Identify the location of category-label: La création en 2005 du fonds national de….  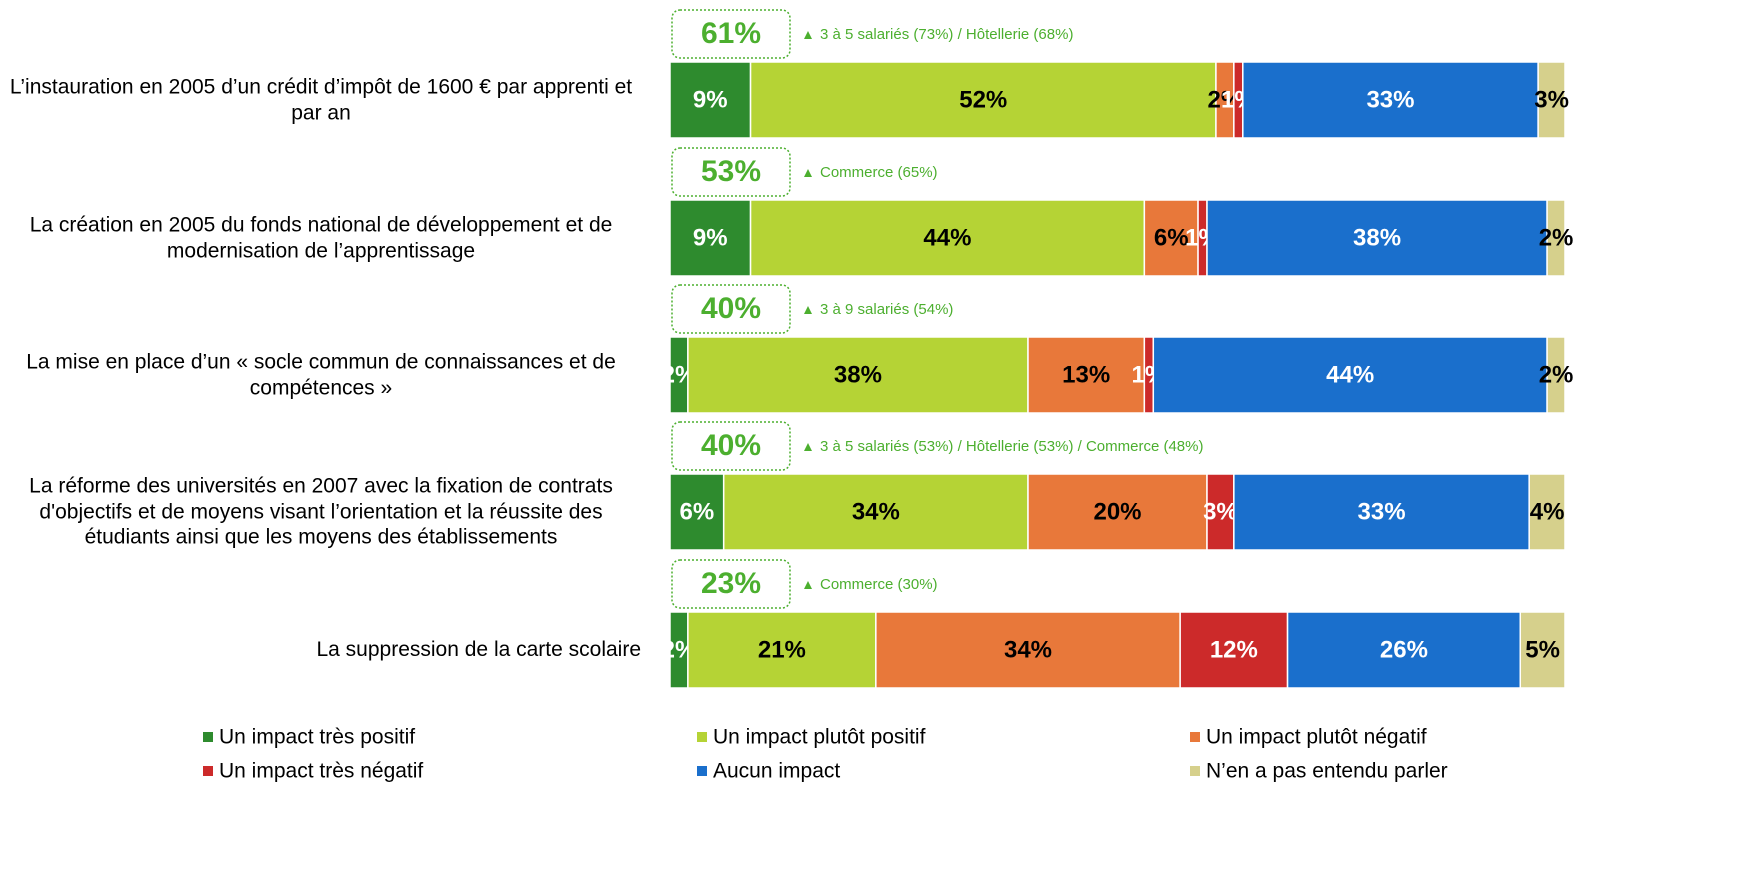
(320, 237).